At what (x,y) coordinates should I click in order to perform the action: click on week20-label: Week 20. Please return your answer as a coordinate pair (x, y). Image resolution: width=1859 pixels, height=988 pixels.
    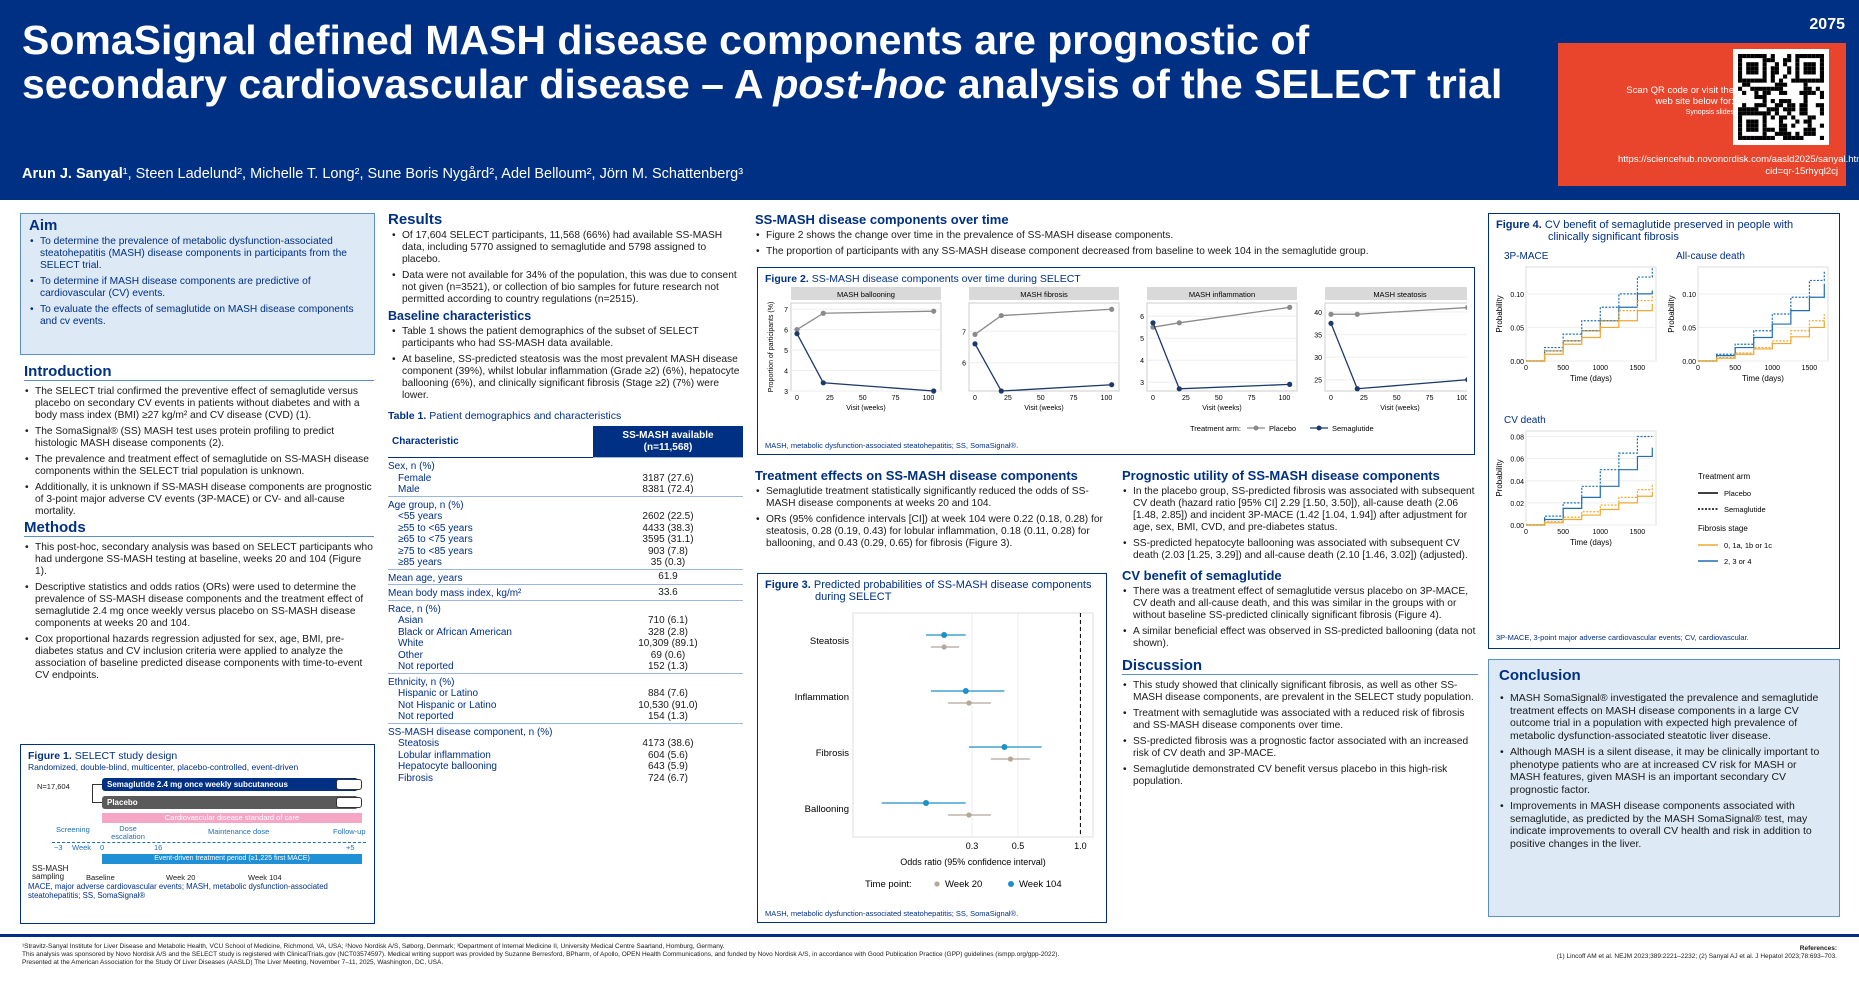
    Looking at the image, I should click on (181, 877).